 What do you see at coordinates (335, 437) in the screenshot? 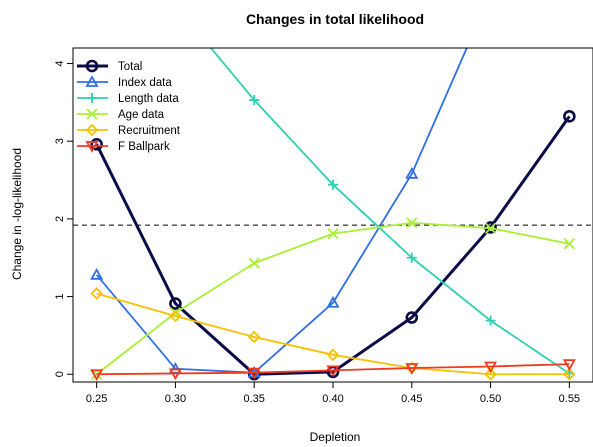
I see `x-axis-label: Depletion` at bounding box center [335, 437].